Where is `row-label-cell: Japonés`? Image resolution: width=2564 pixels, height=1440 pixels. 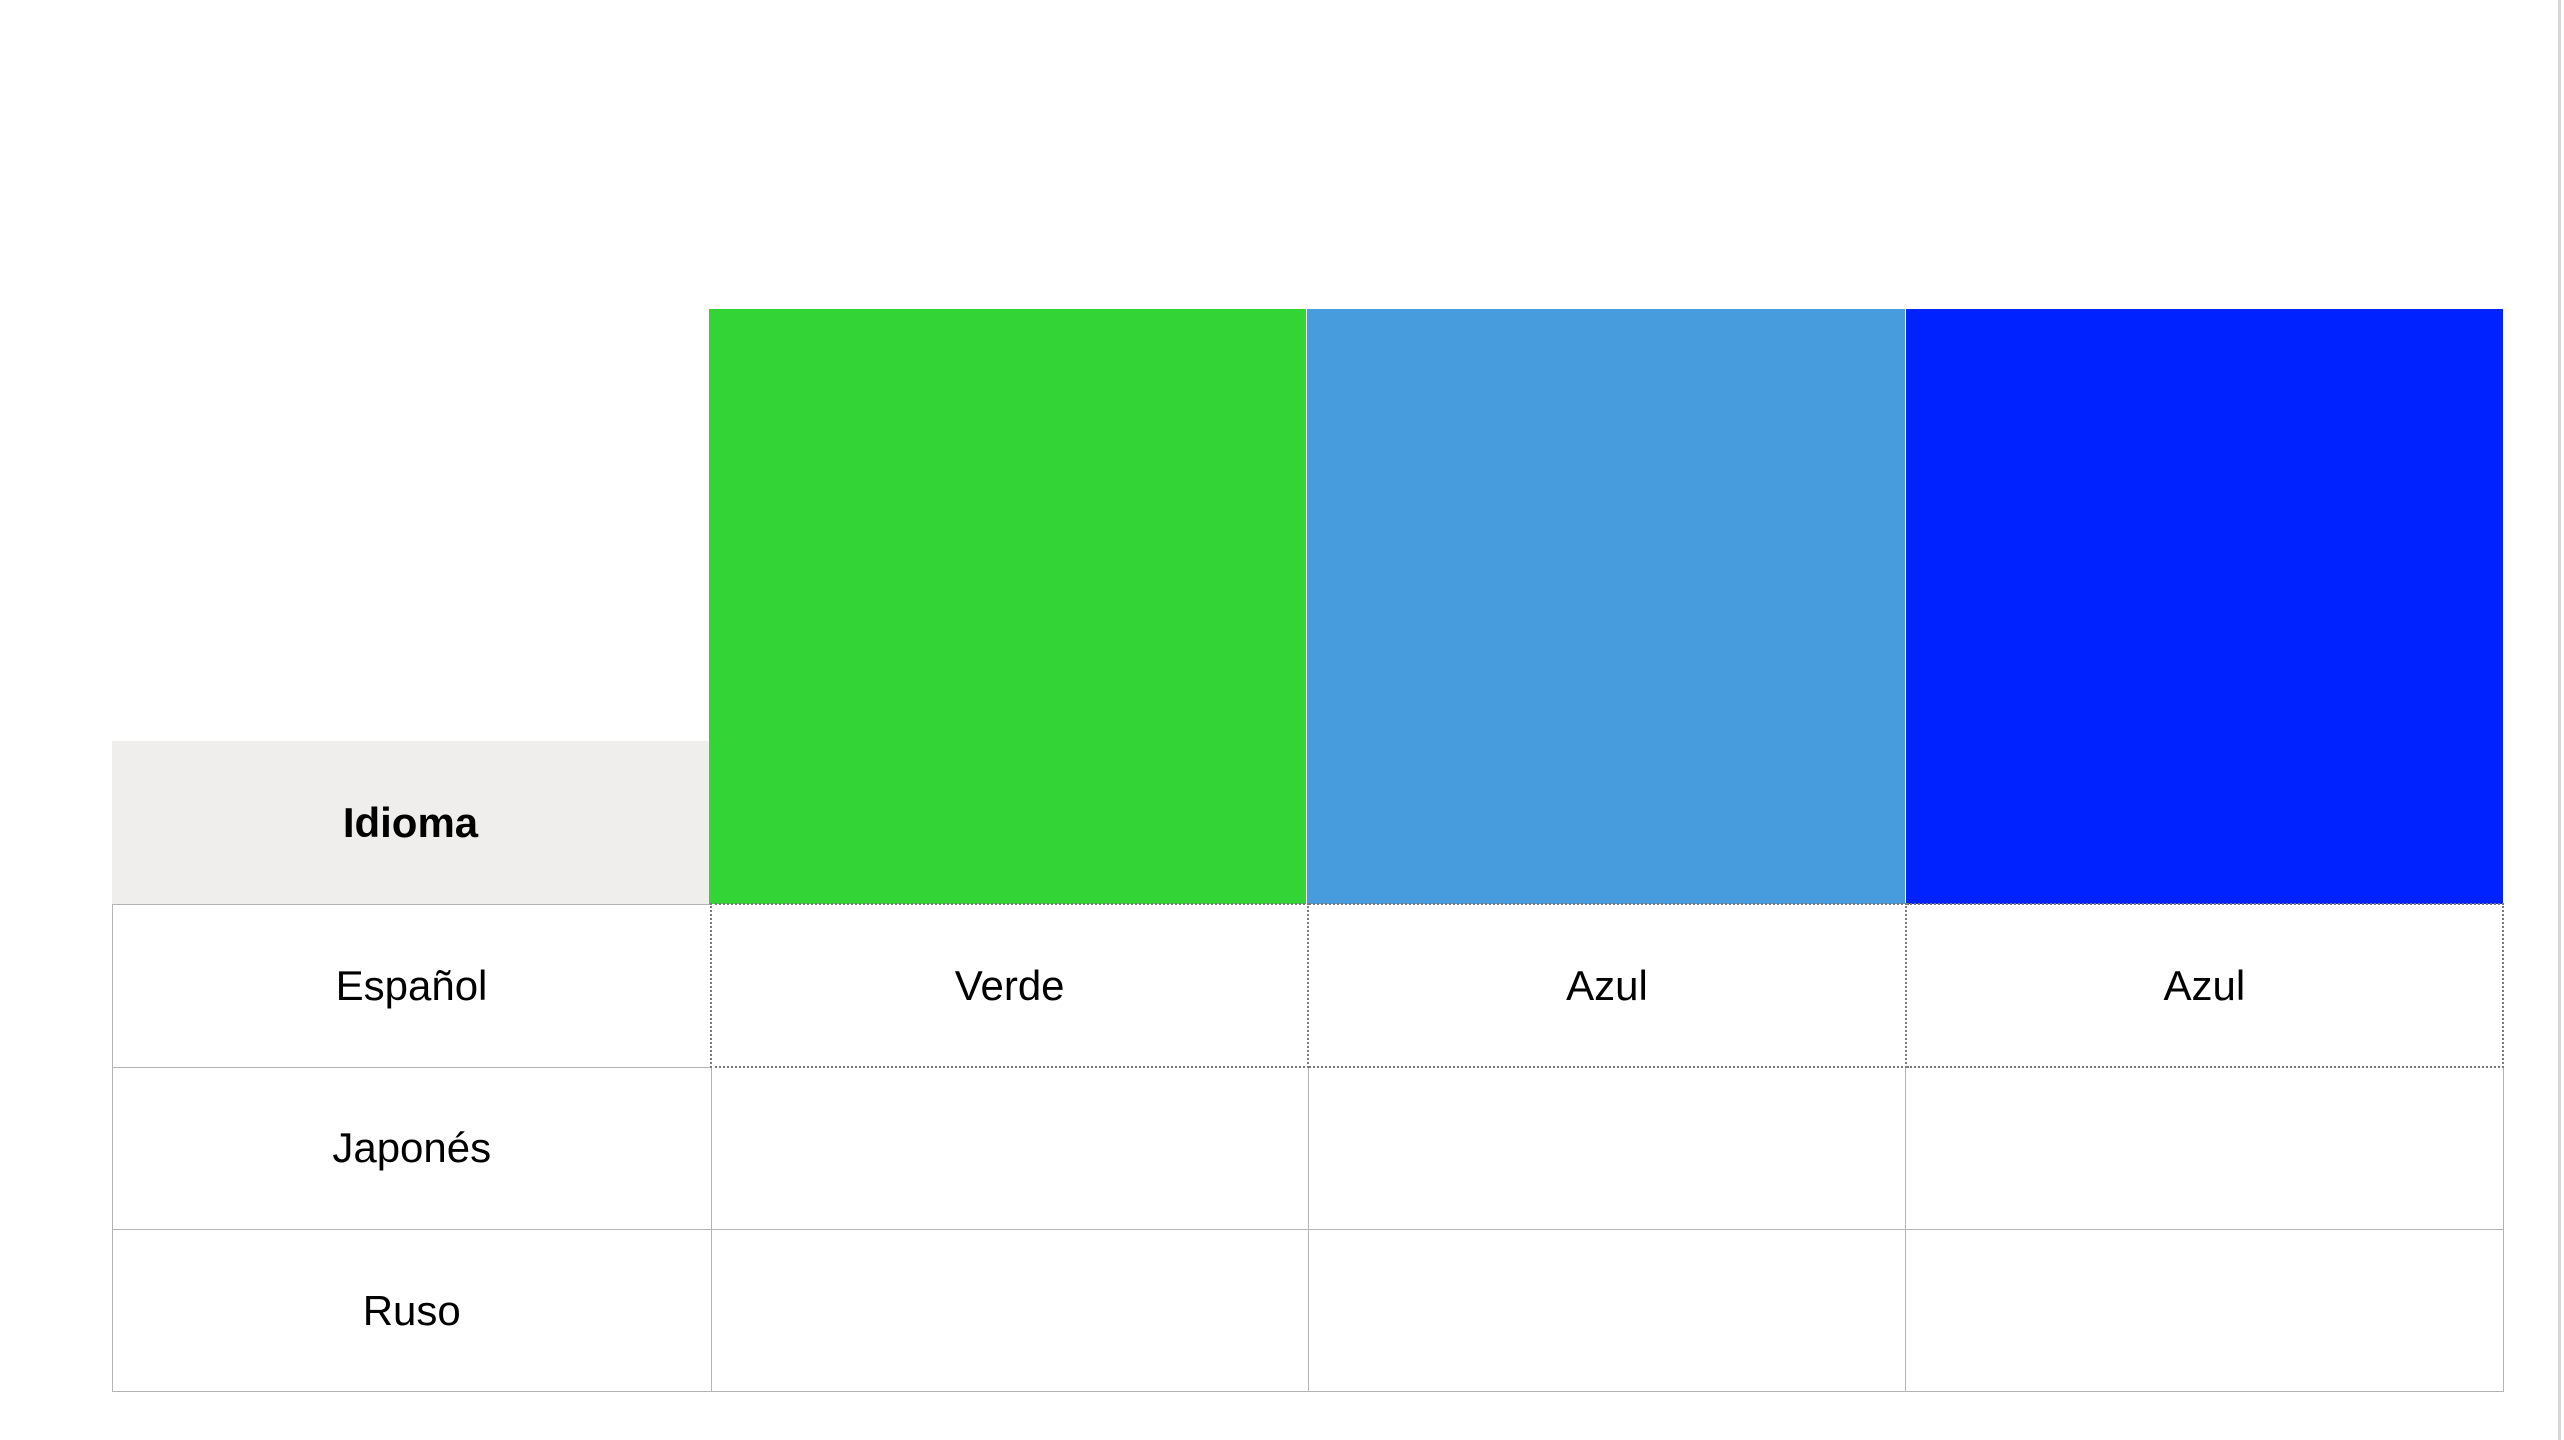
row-label-cell: Japonés is located at coordinates (412, 1148).